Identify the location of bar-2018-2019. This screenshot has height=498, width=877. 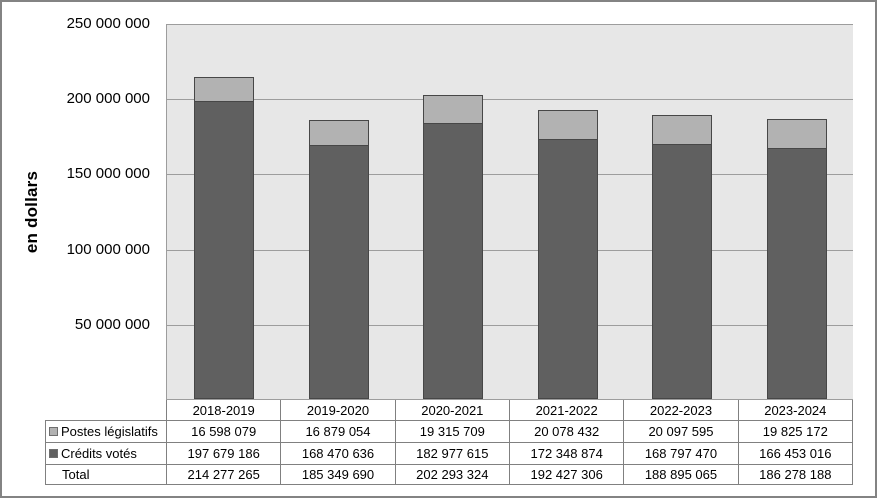
(224, 237).